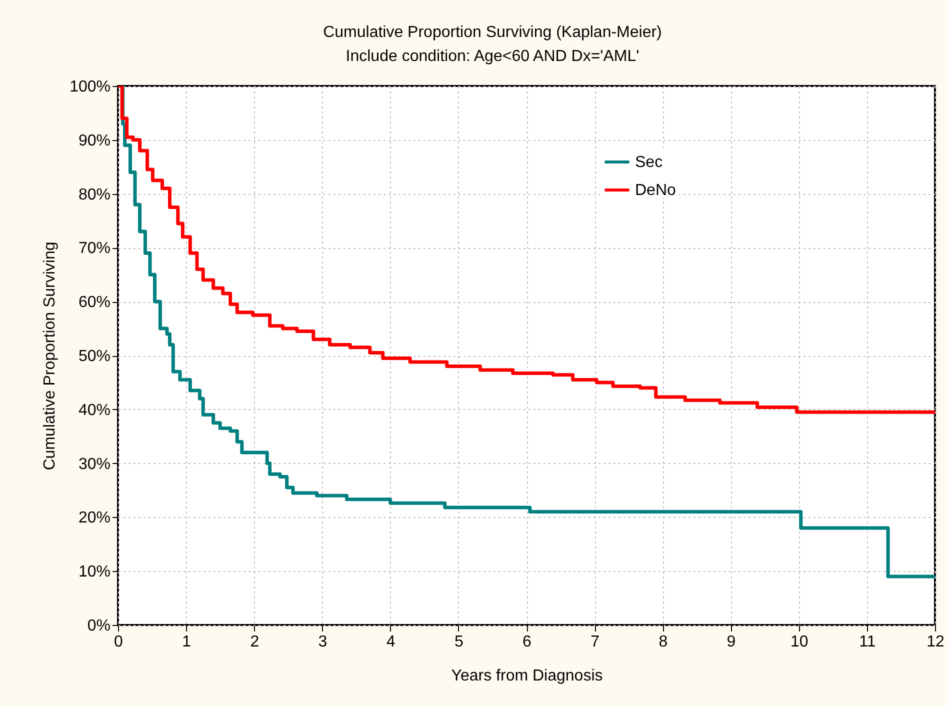  I want to click on x-axis-title: Years from Diagnosis, so click(527, 676).